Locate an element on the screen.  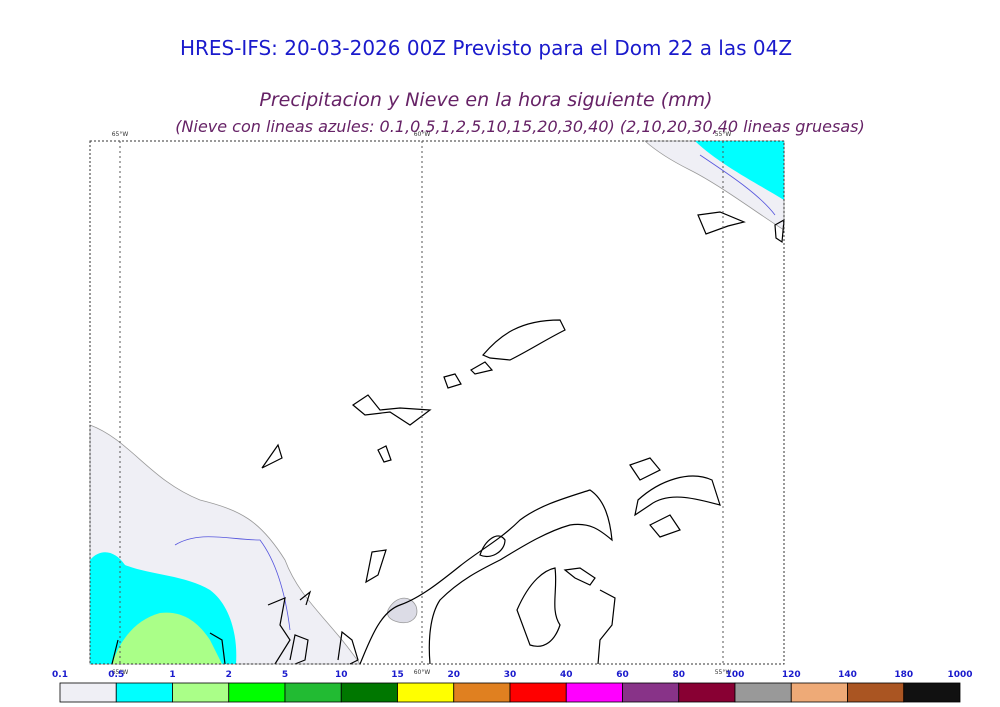
colorbar-label: 15 is located at coordinates (397, 675).